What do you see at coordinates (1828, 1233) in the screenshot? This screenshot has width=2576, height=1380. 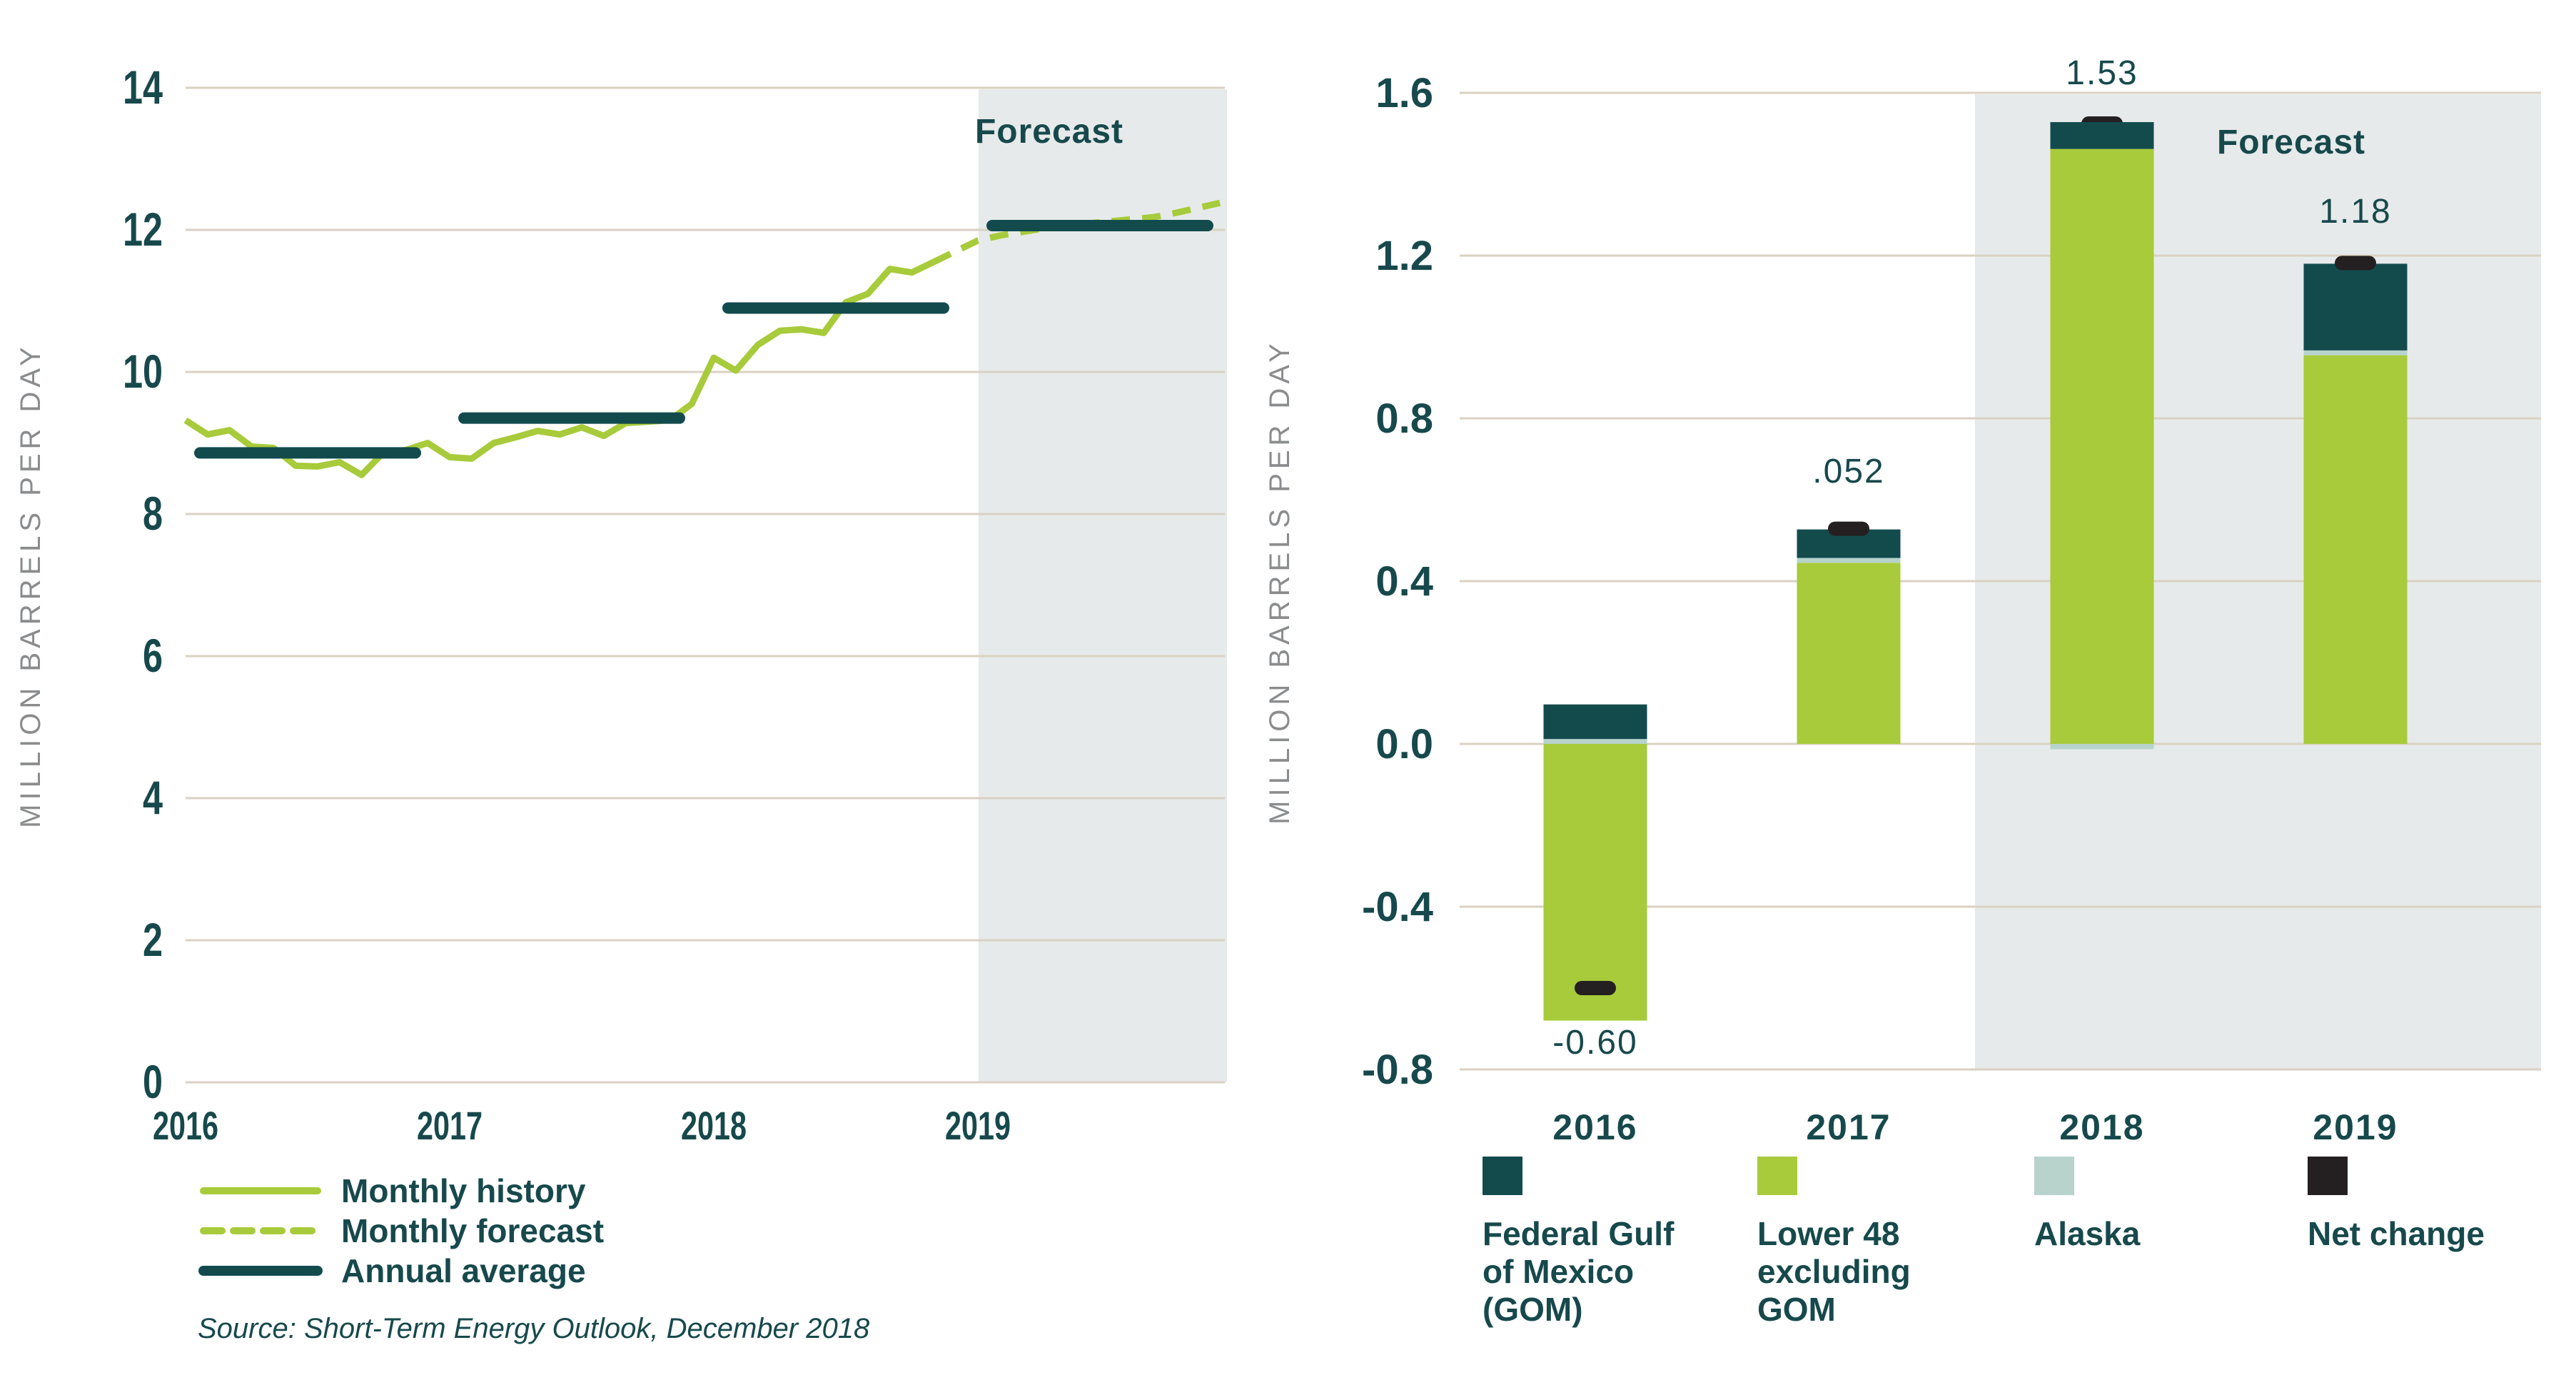 I see `legend-label-line: Lower 48` at bounding box center [1828, 1233].